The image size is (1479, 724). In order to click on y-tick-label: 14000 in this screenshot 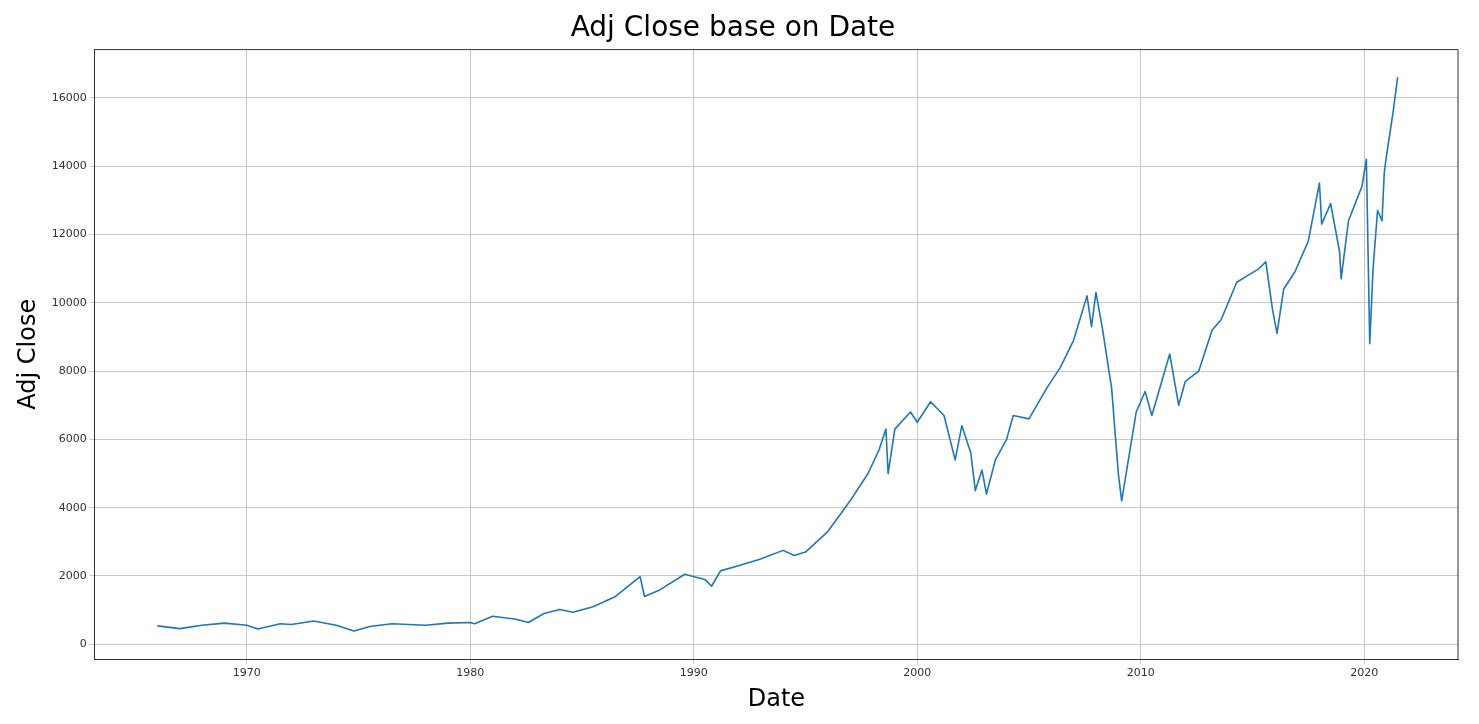, I will do `click(69, 165)`.